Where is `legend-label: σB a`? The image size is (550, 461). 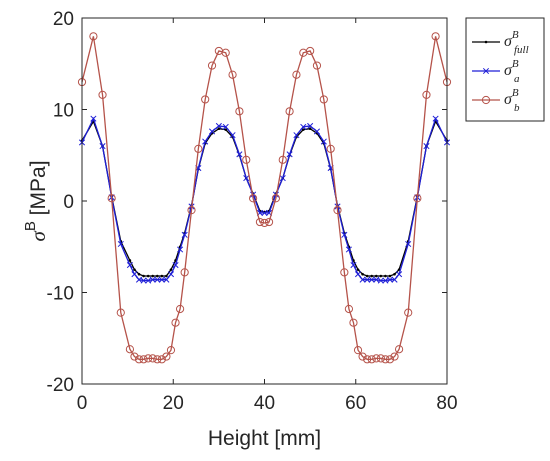 legend-label: σB a is located at coordinates (512, 71).